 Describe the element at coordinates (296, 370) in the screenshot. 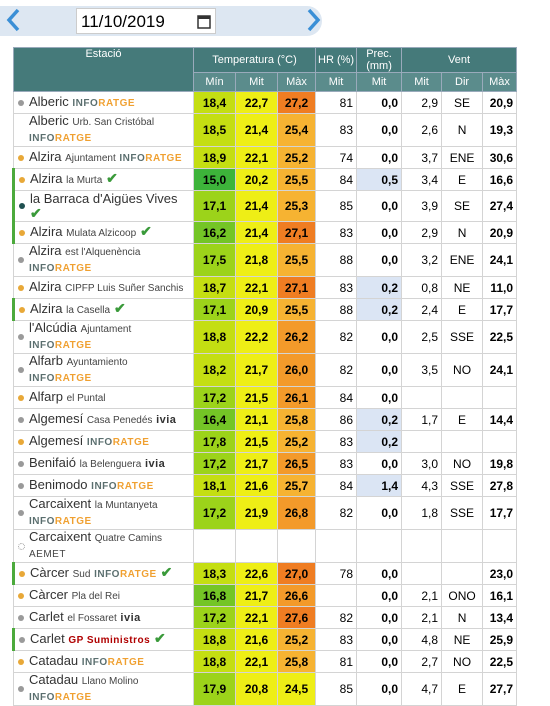

I see `max-cell: 26,0` at that location.